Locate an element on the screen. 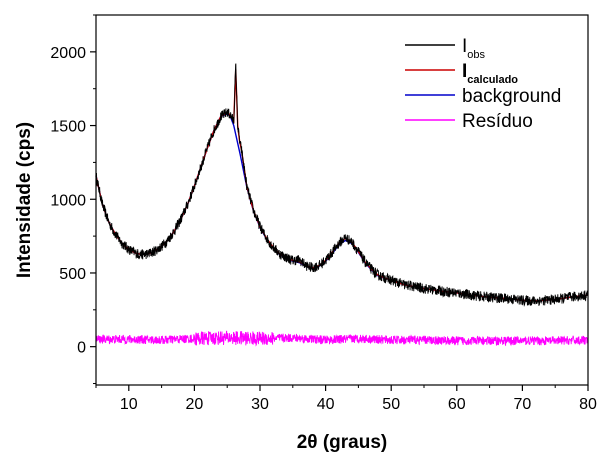 The width and height of the screenshot is (599, 453). x-tick-label: 20 is located at coordinates (195, 404).